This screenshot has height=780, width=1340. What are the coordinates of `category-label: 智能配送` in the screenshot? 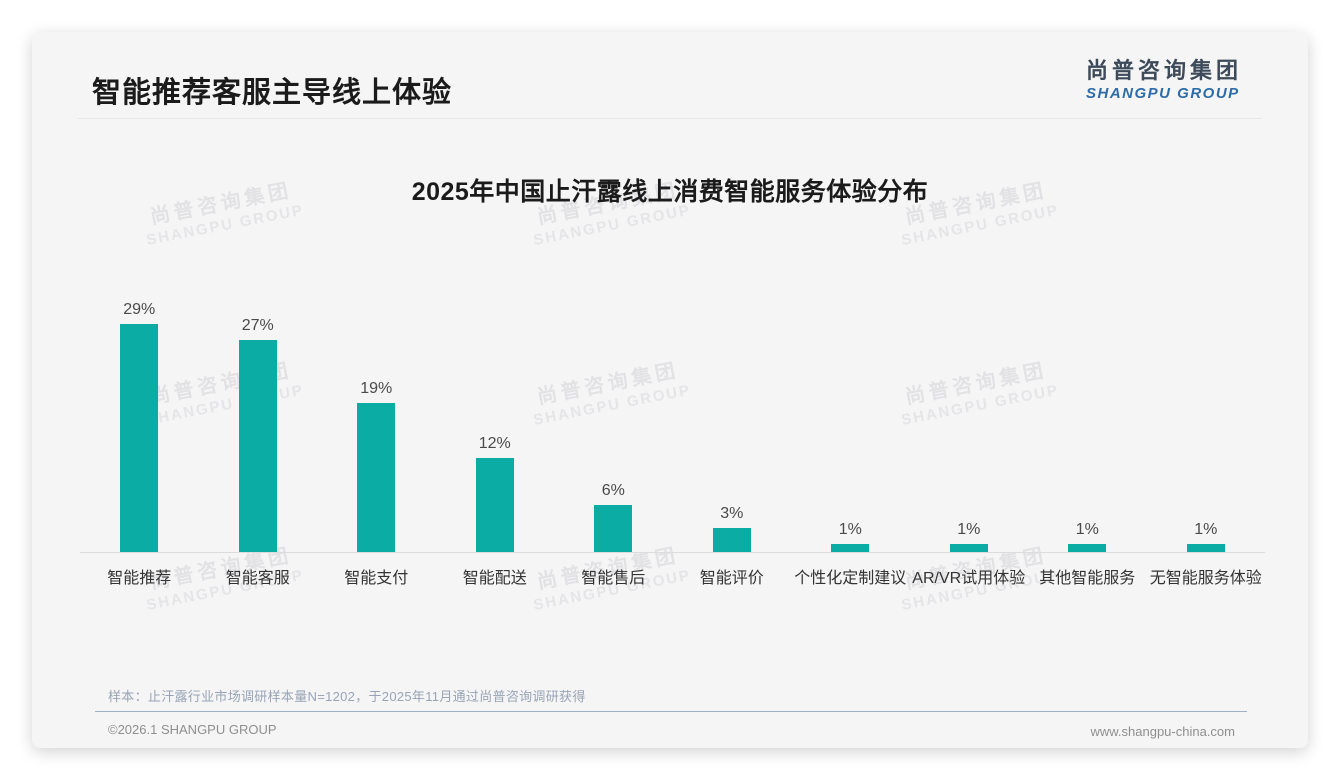 It's located at (494, 578).